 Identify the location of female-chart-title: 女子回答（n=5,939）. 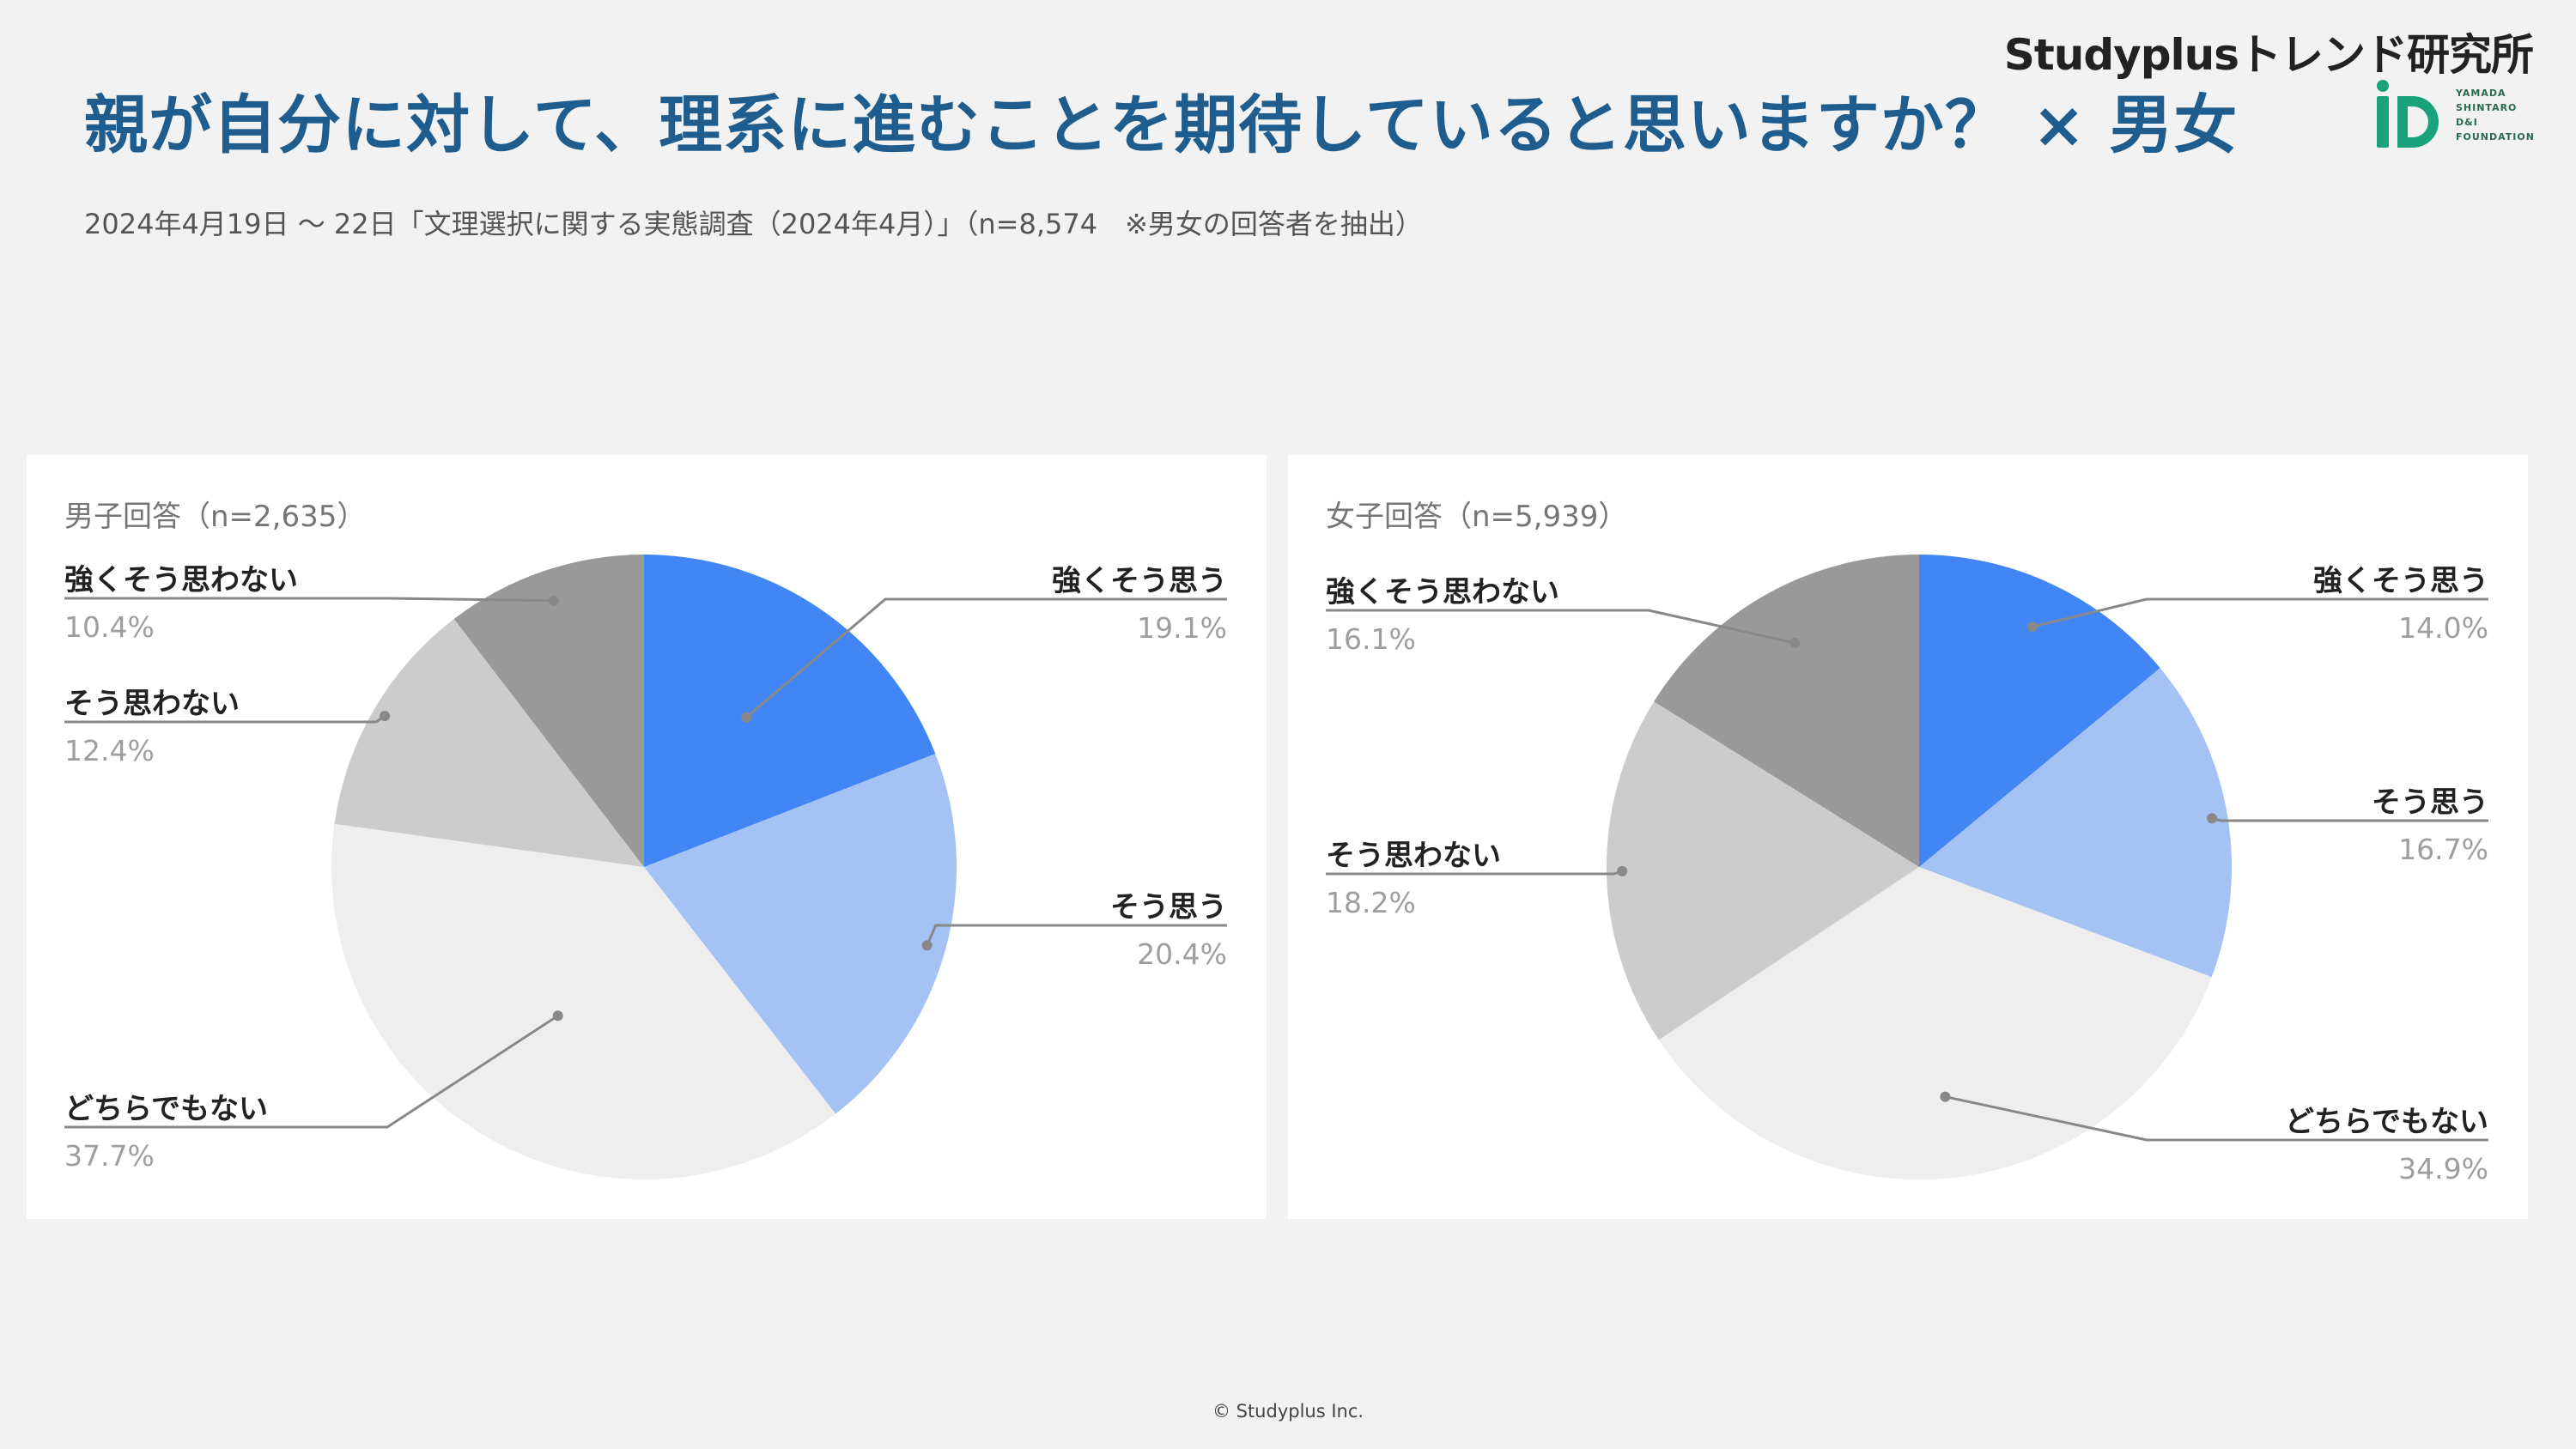
(1477, 517).